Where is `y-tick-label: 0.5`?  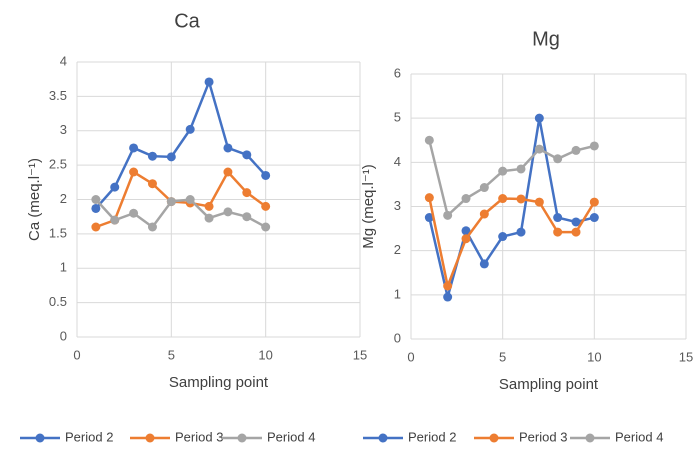
y-tick-label: 0.5 is located at coordinates (58, 301).